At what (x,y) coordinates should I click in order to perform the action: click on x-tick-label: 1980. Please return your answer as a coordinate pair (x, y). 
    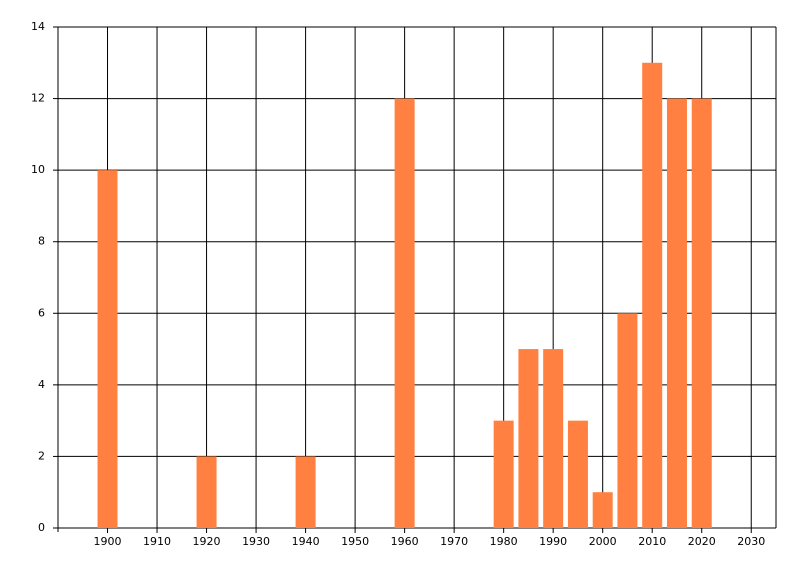
    Looking at the image, I should click on (504, 541).